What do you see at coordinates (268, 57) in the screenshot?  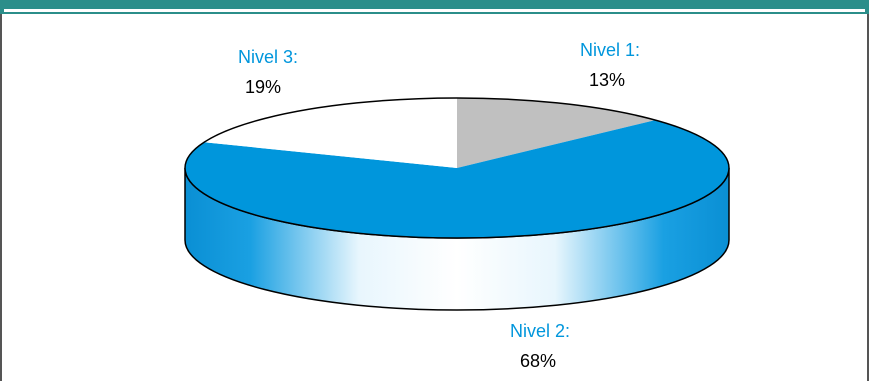 I see `label-nivel-3: Nivel 3:` at bounding box center [268, 57].